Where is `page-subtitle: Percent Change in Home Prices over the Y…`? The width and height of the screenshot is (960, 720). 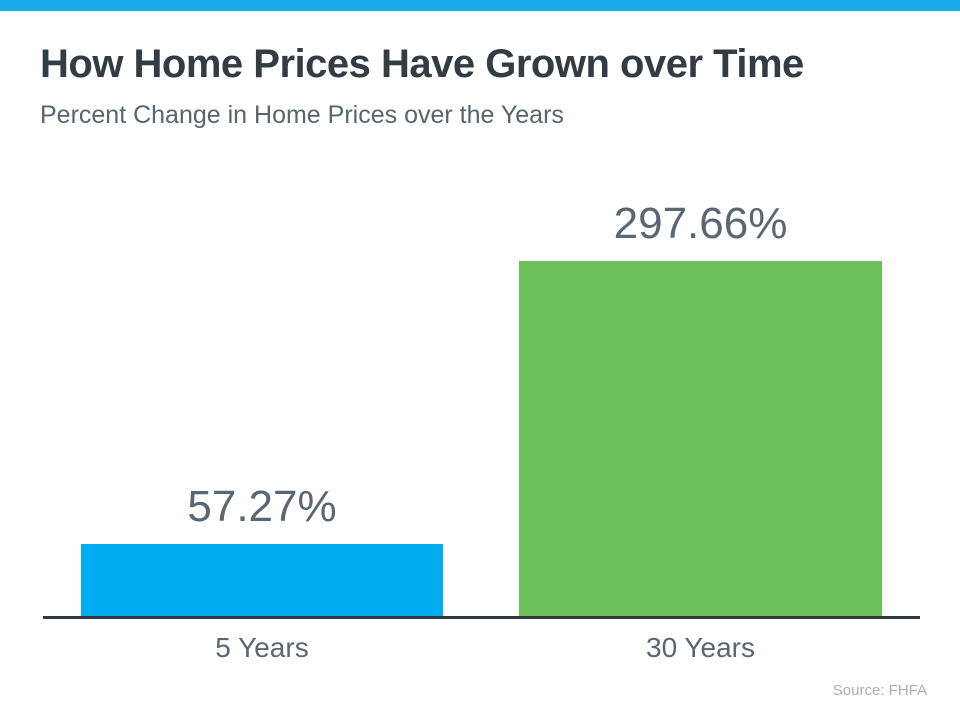
page-subtitle: Percent Change in Home Prices over the Y… is located at coordinates (302, 115).